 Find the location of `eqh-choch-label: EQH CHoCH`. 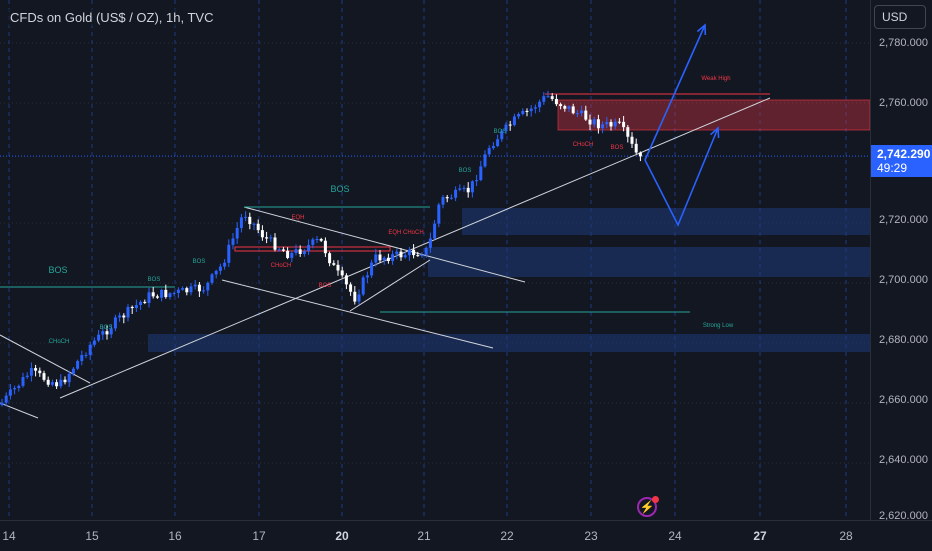

eqh-choch-label: EQH CHoCH is located at coordinates (405, 233).